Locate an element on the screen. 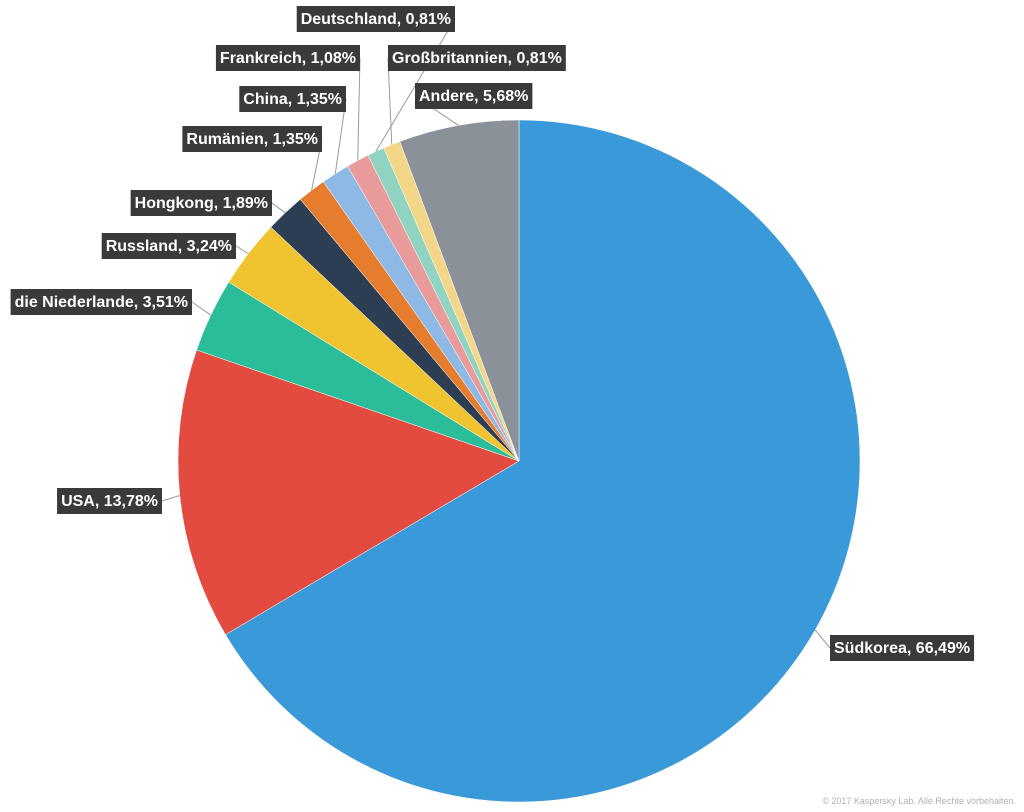  data-label-text: Rumänien, 1,35% is located at coordinates (252, 139).